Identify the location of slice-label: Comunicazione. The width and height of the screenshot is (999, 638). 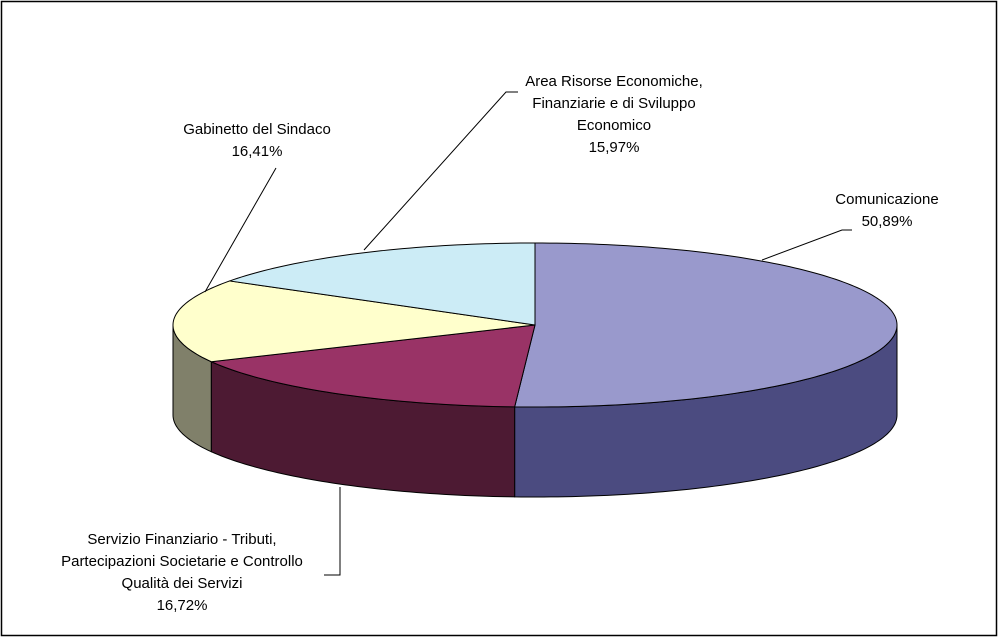
(886, 199).